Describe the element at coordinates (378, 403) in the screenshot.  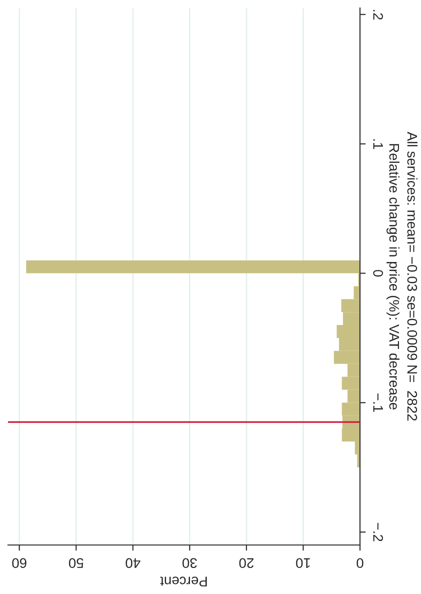
I see `y-tick-label: −.1` at that location.